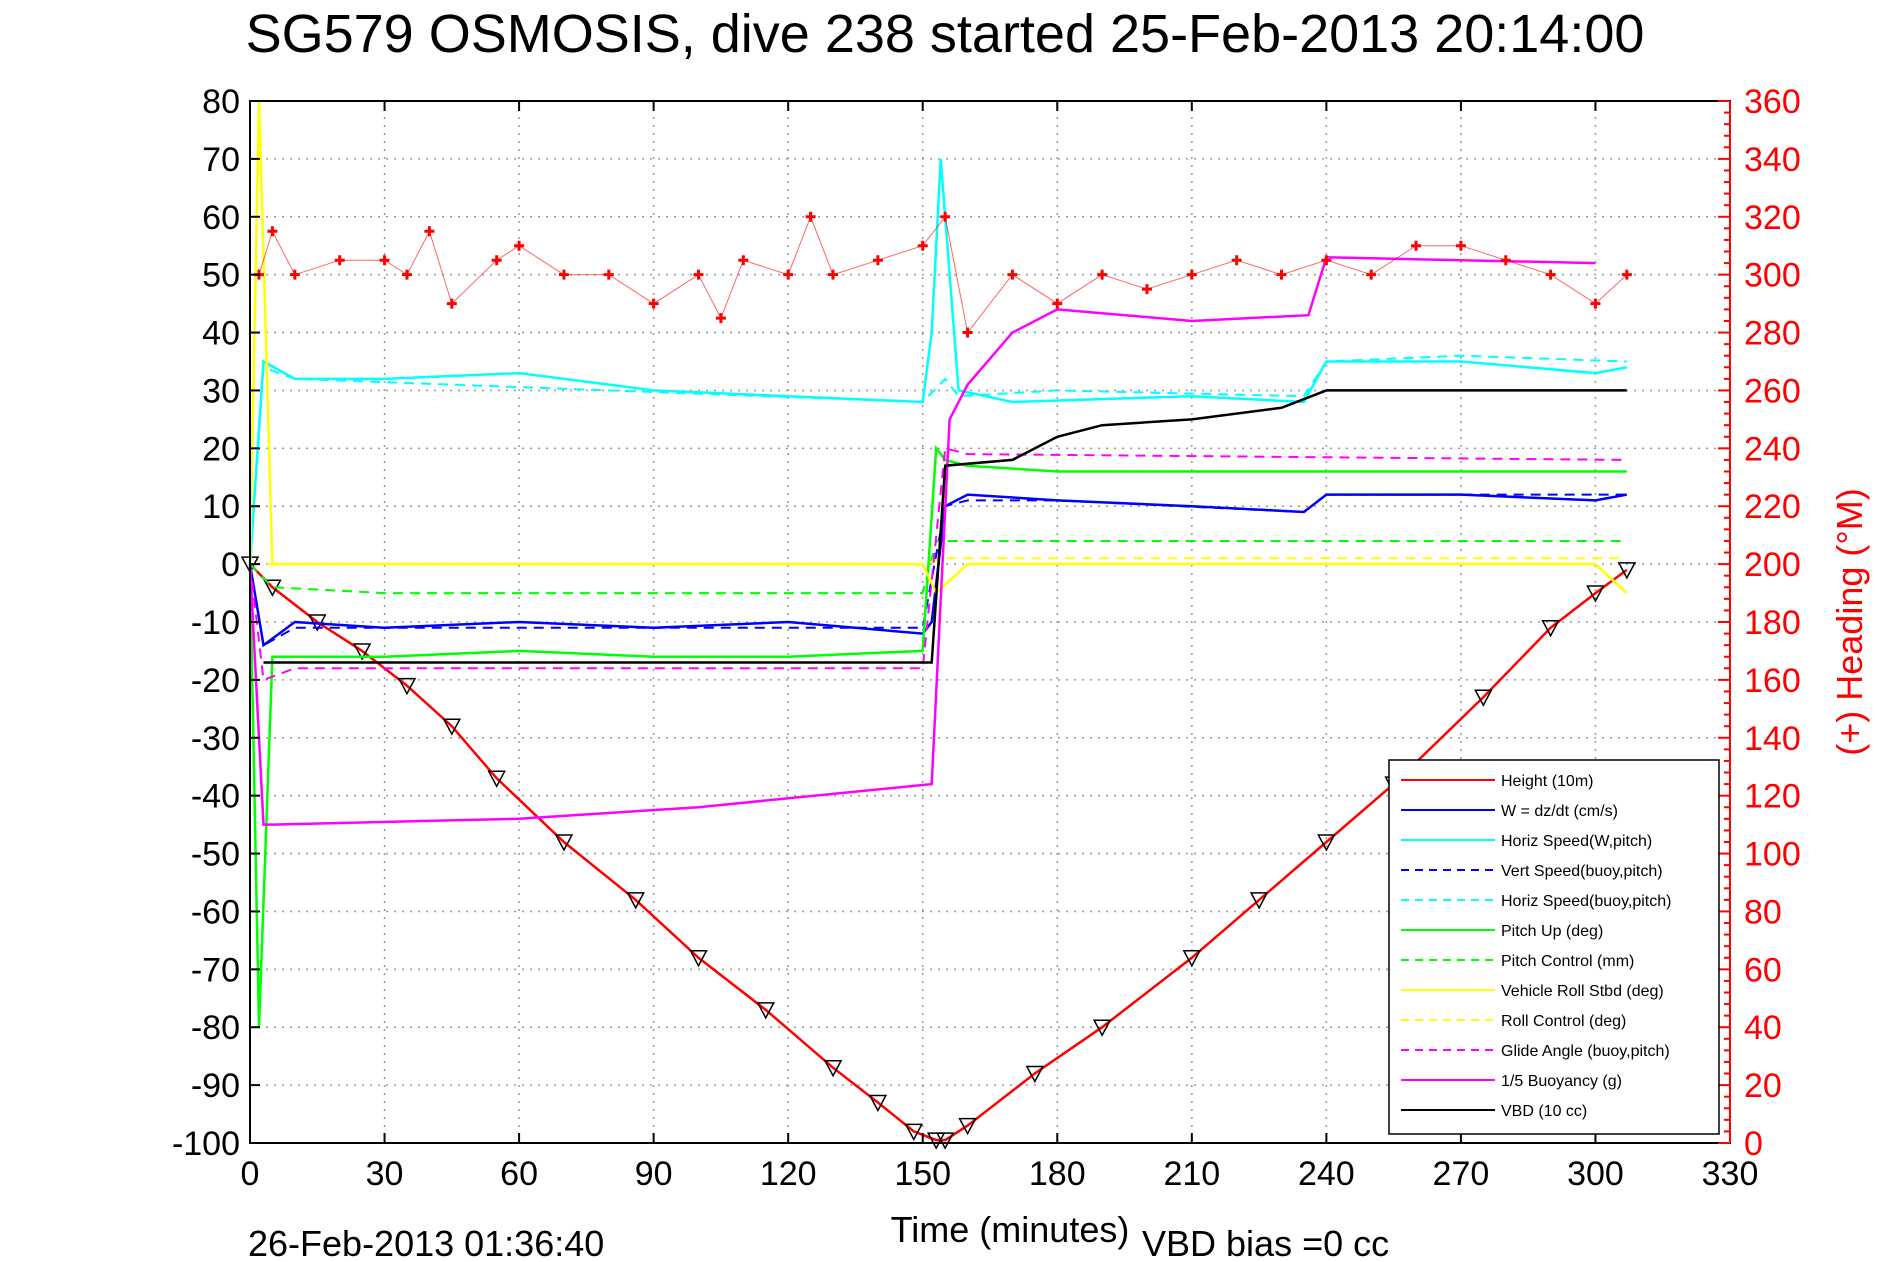 The height and width of the screenshot is (1262, 1891). Describe the element at coordinates (250, 1174) in the screenshot. I see `x-tick-label: 0` at that location.